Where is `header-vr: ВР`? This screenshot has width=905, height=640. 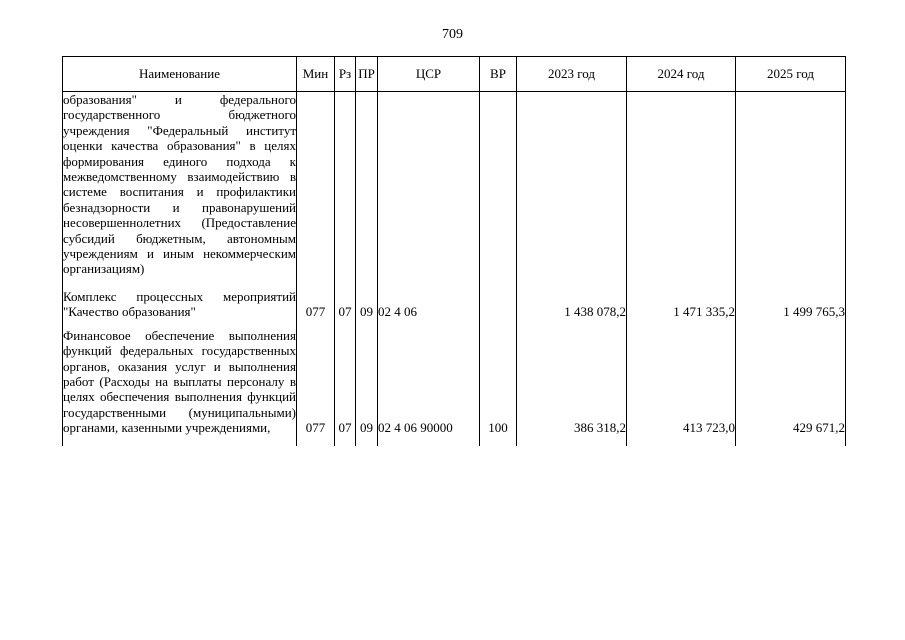
header-vr: ВР is located at coordinates (498, 74).